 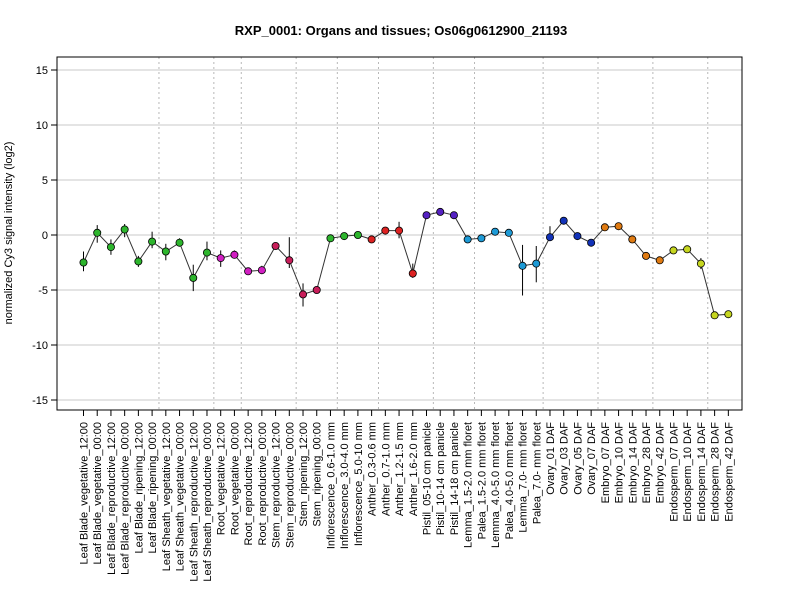 I want to click on x-tick-label: Lemma_4.0-5.0 mm floret, so click(x=496, y=485).